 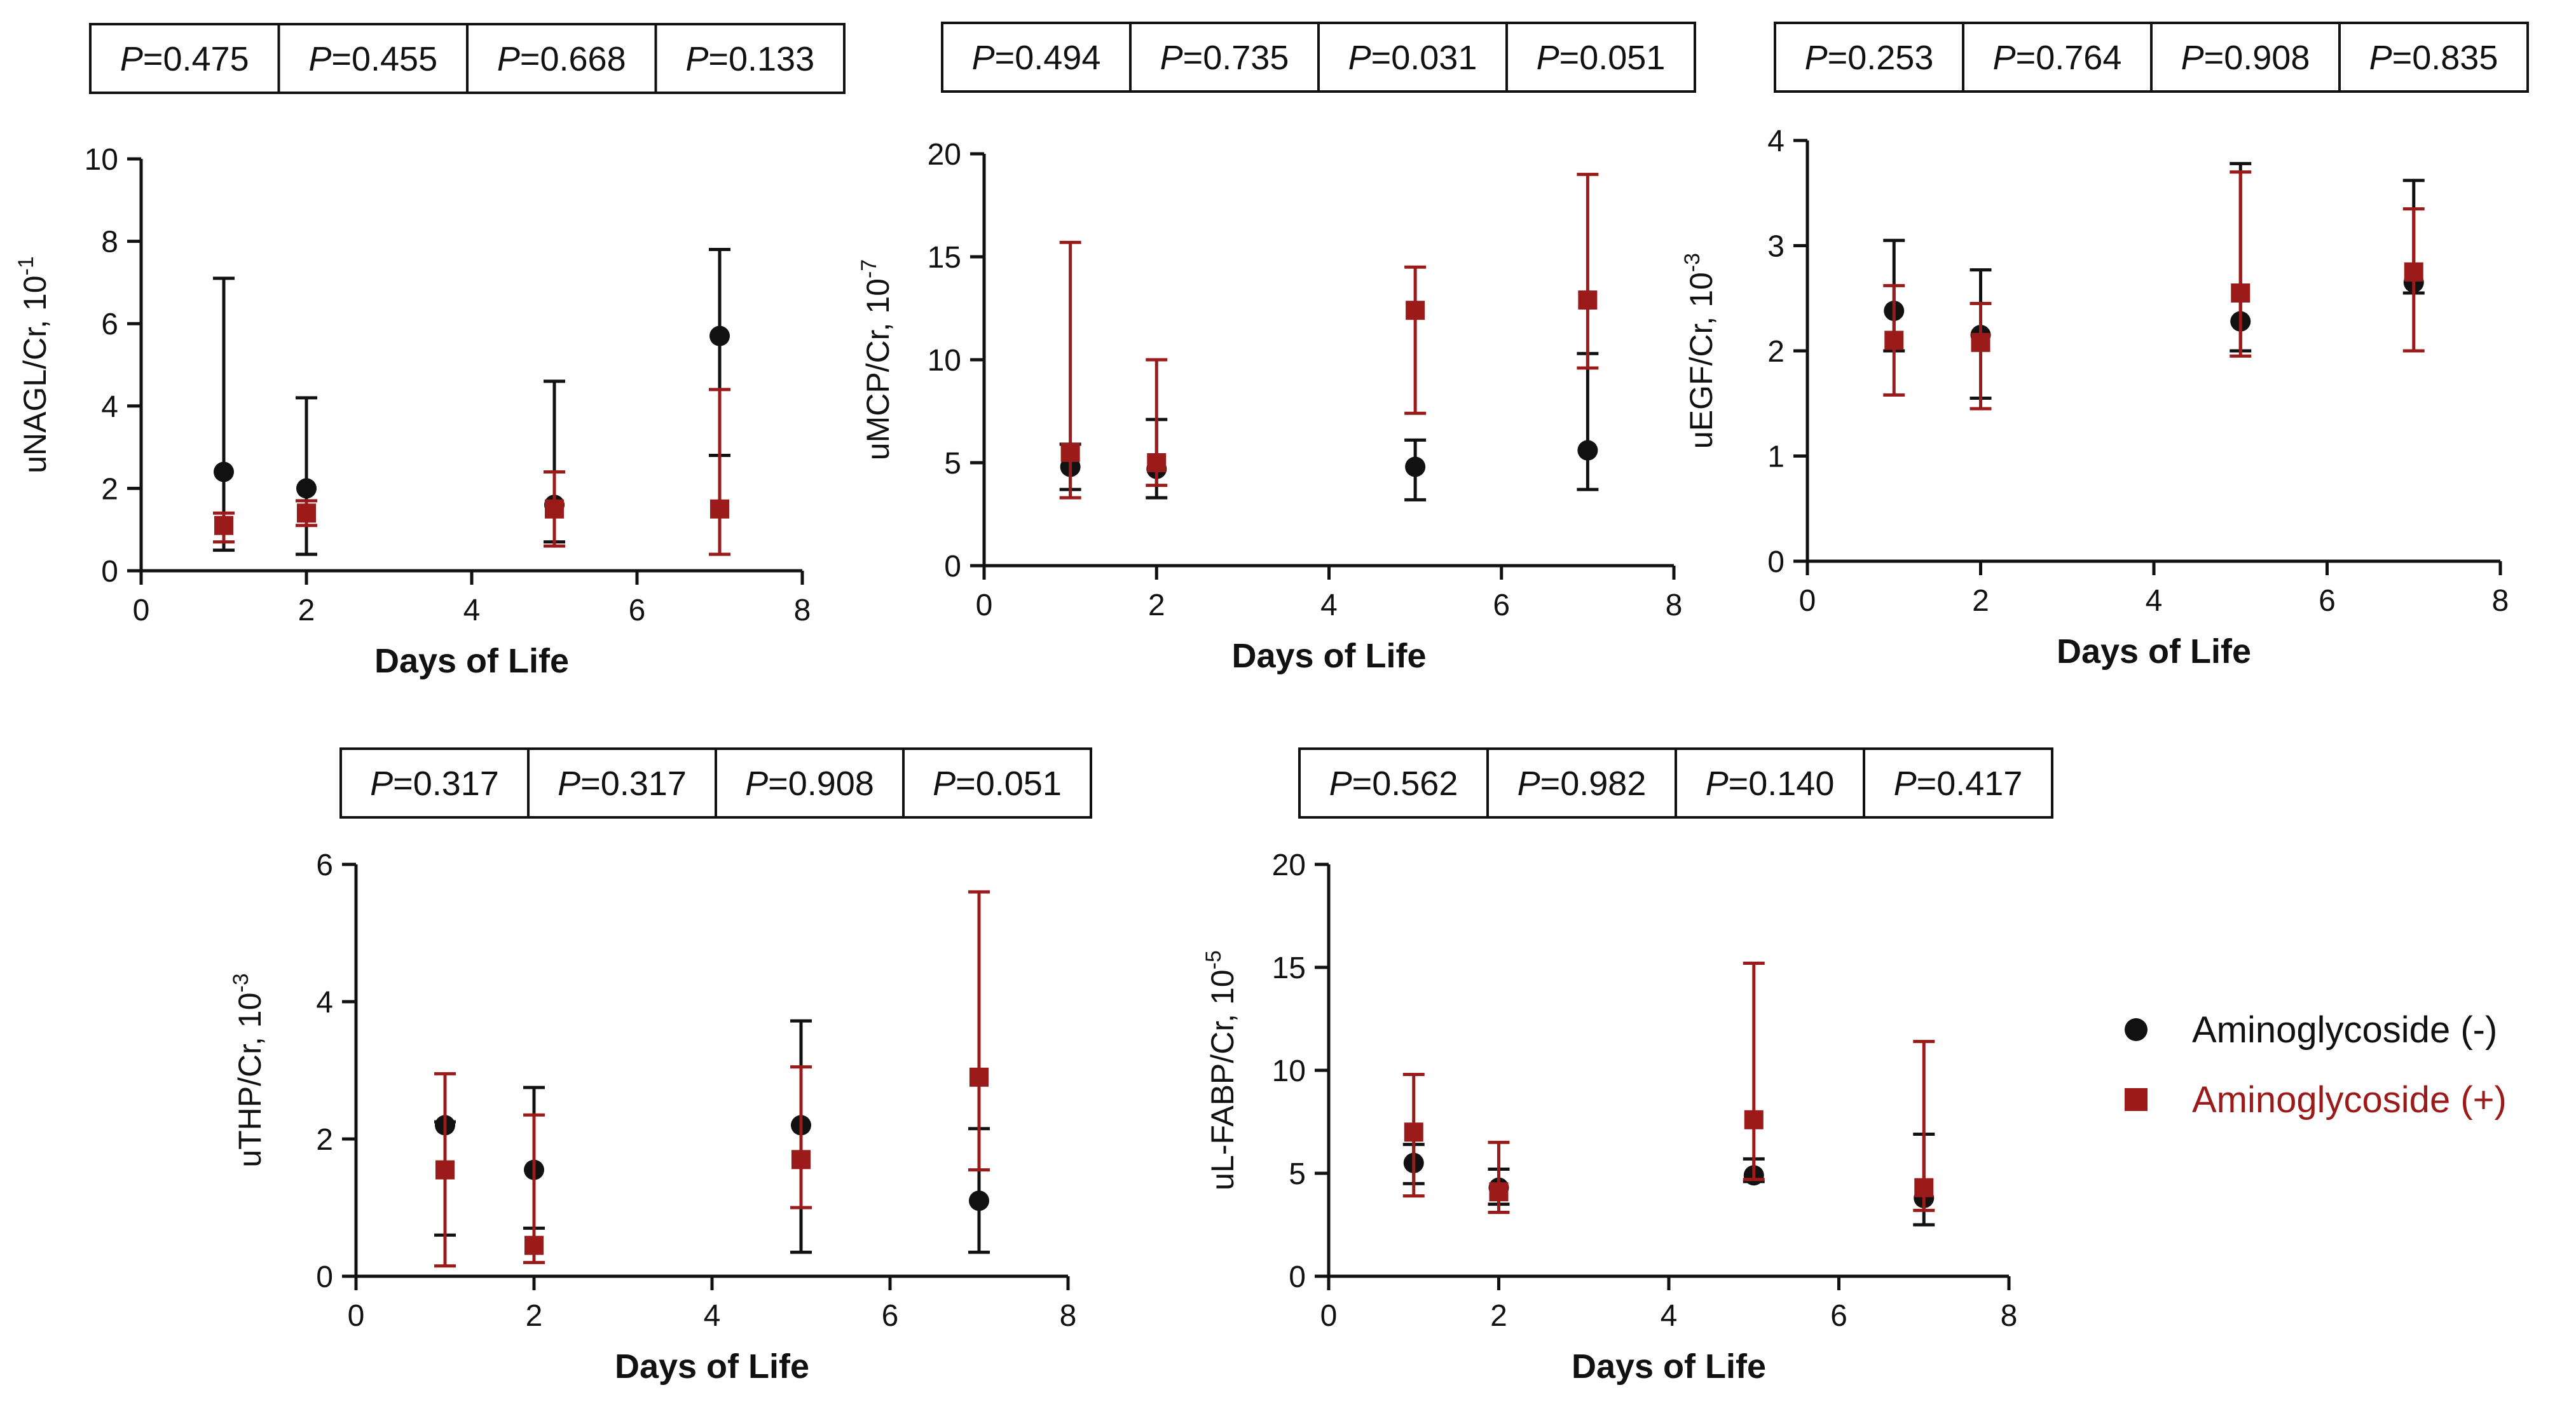 What do you see at coordinates (1019, 784) in the screenshot?
I see `p-value: 0.051` at bounding box center [1019, 784].